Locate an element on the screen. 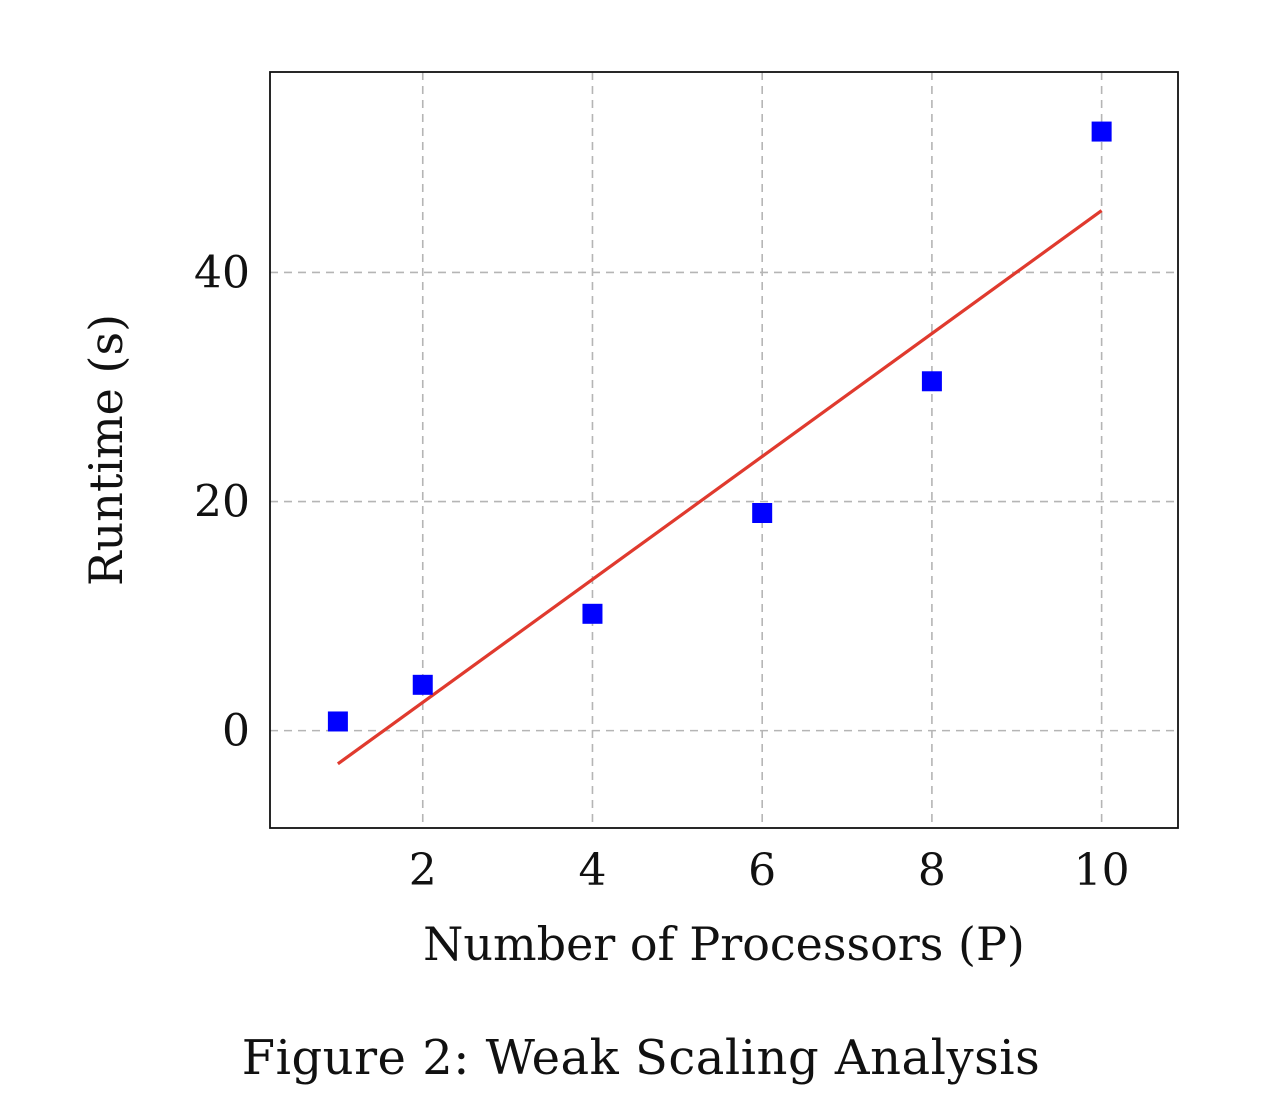 This screenshot has width=1282, height=1110. x-tick-label: 4 is located at coordinates (592, 870).